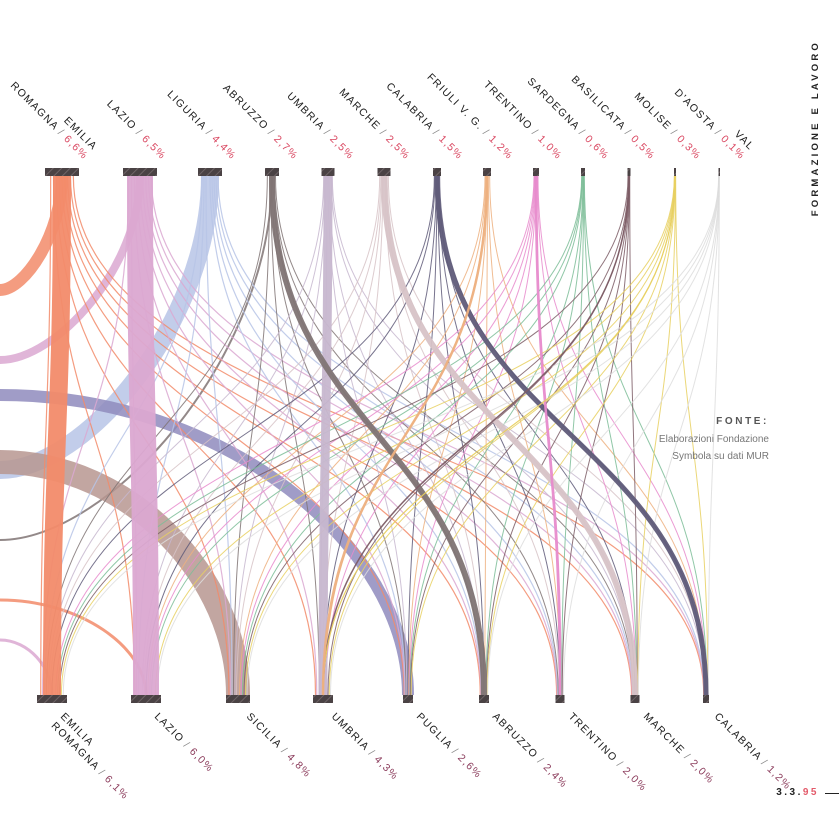 This screenshot has height=839, width=839. I want to click on node-name: SICILIA, so click(264, 731).